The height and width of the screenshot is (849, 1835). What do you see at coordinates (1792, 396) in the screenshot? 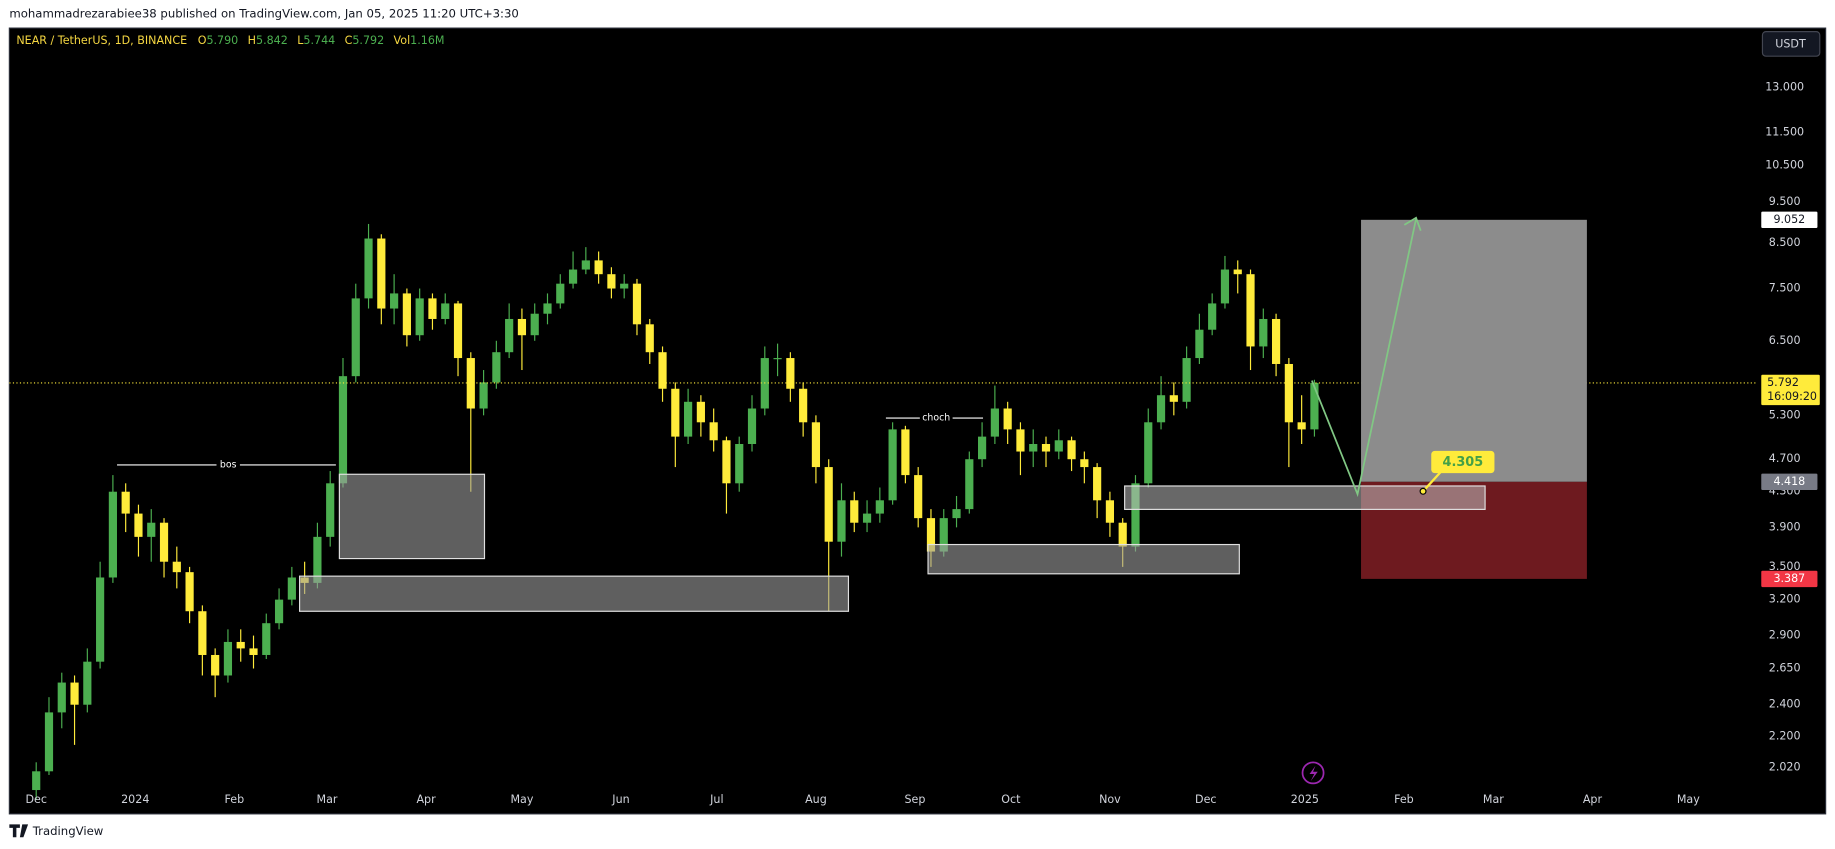
I see `countdown-label: 16:09:20` at bounding box center [1792, 396].